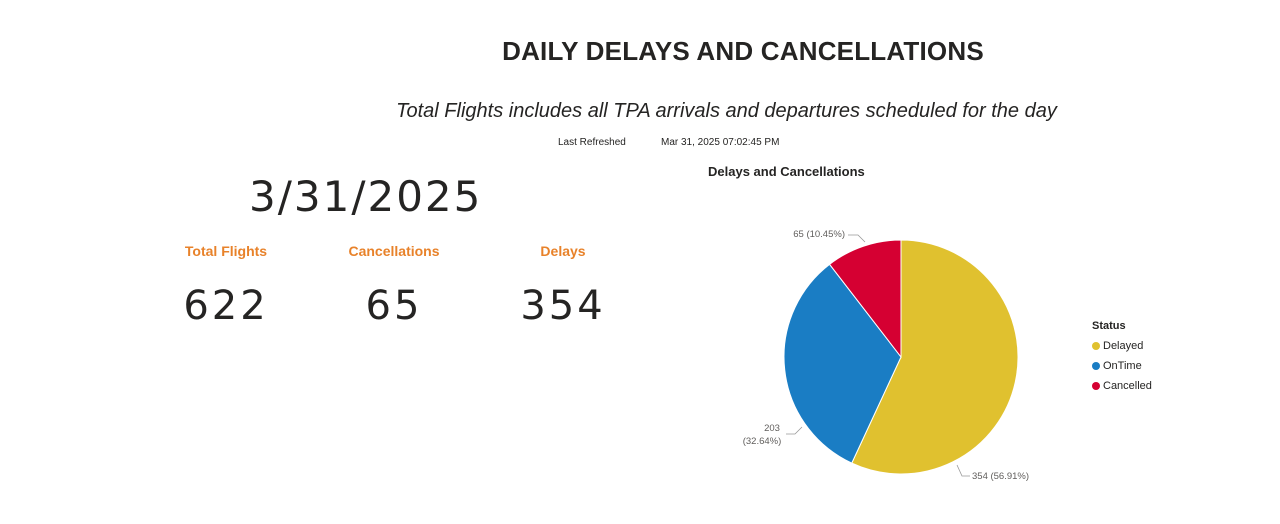 The width and height of the screenshot is (1280, 524). What do you see at coordinates (1127, 386) in the screenshot?
I see `legend-label-cancelled: Cancelled` at bounding box center [1127, 386].